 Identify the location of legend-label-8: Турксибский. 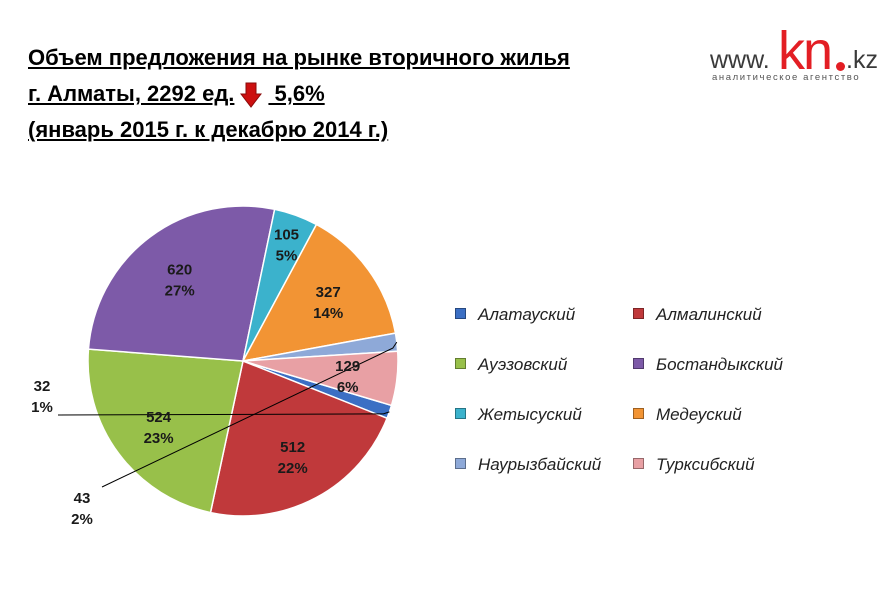
(705, 464).